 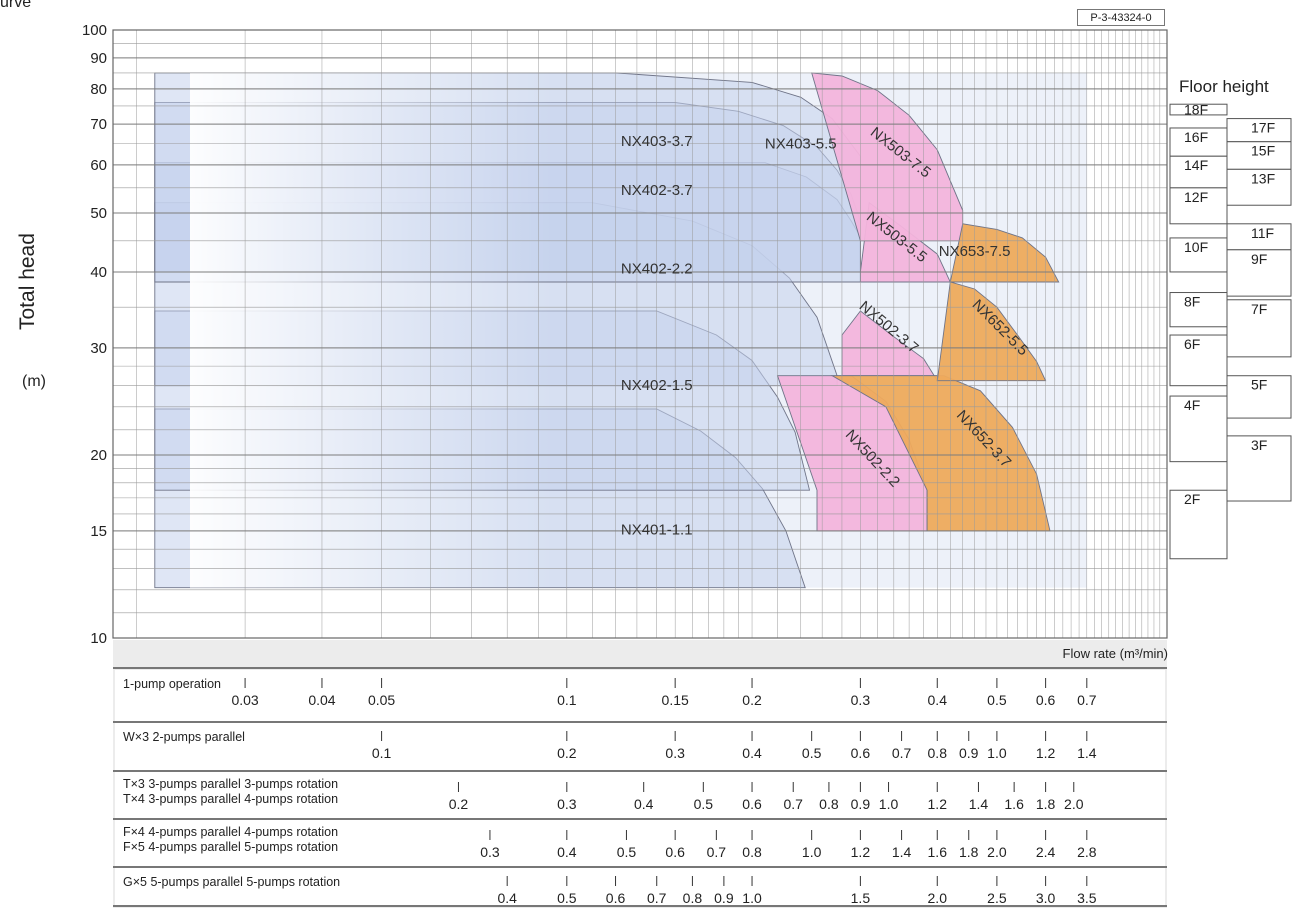 I want to click on floor-label: 4F, so click(x=1192, y=405).